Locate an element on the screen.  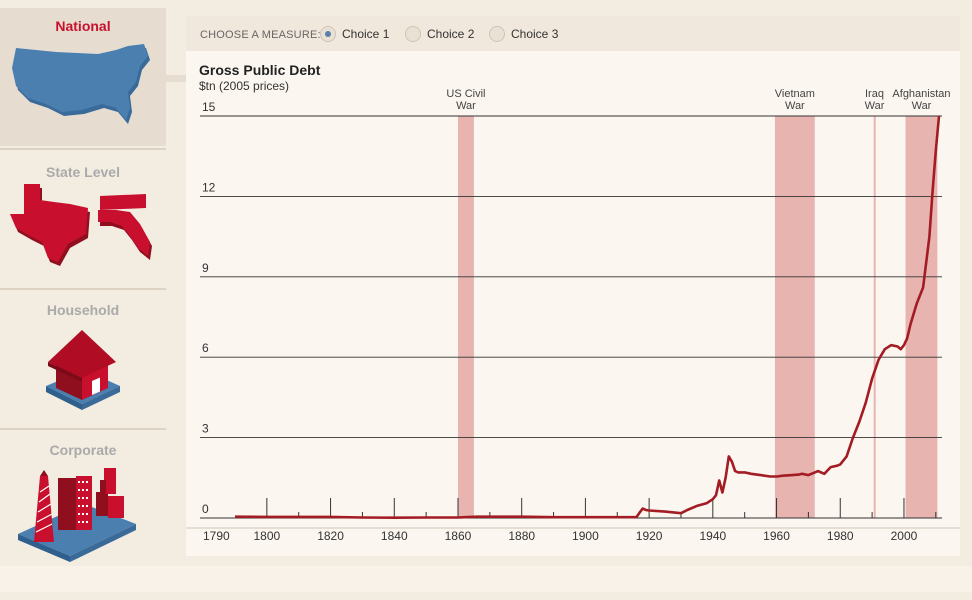
y-tick-label: 12 is located at coordinates (209, 187).